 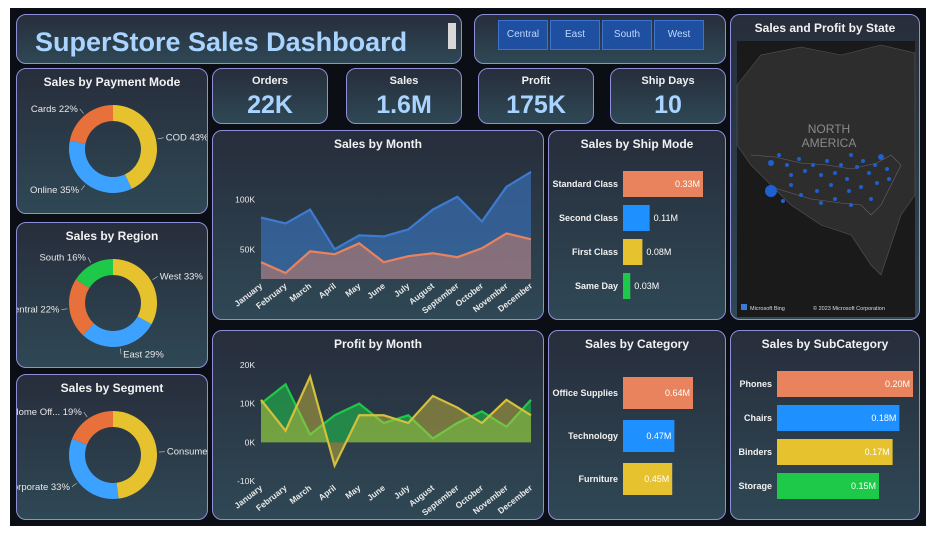 What do you see at coordinates (523, 35) in the screenshot?
I see `slicer-central-button: Central` at bounding box center [523, 35].